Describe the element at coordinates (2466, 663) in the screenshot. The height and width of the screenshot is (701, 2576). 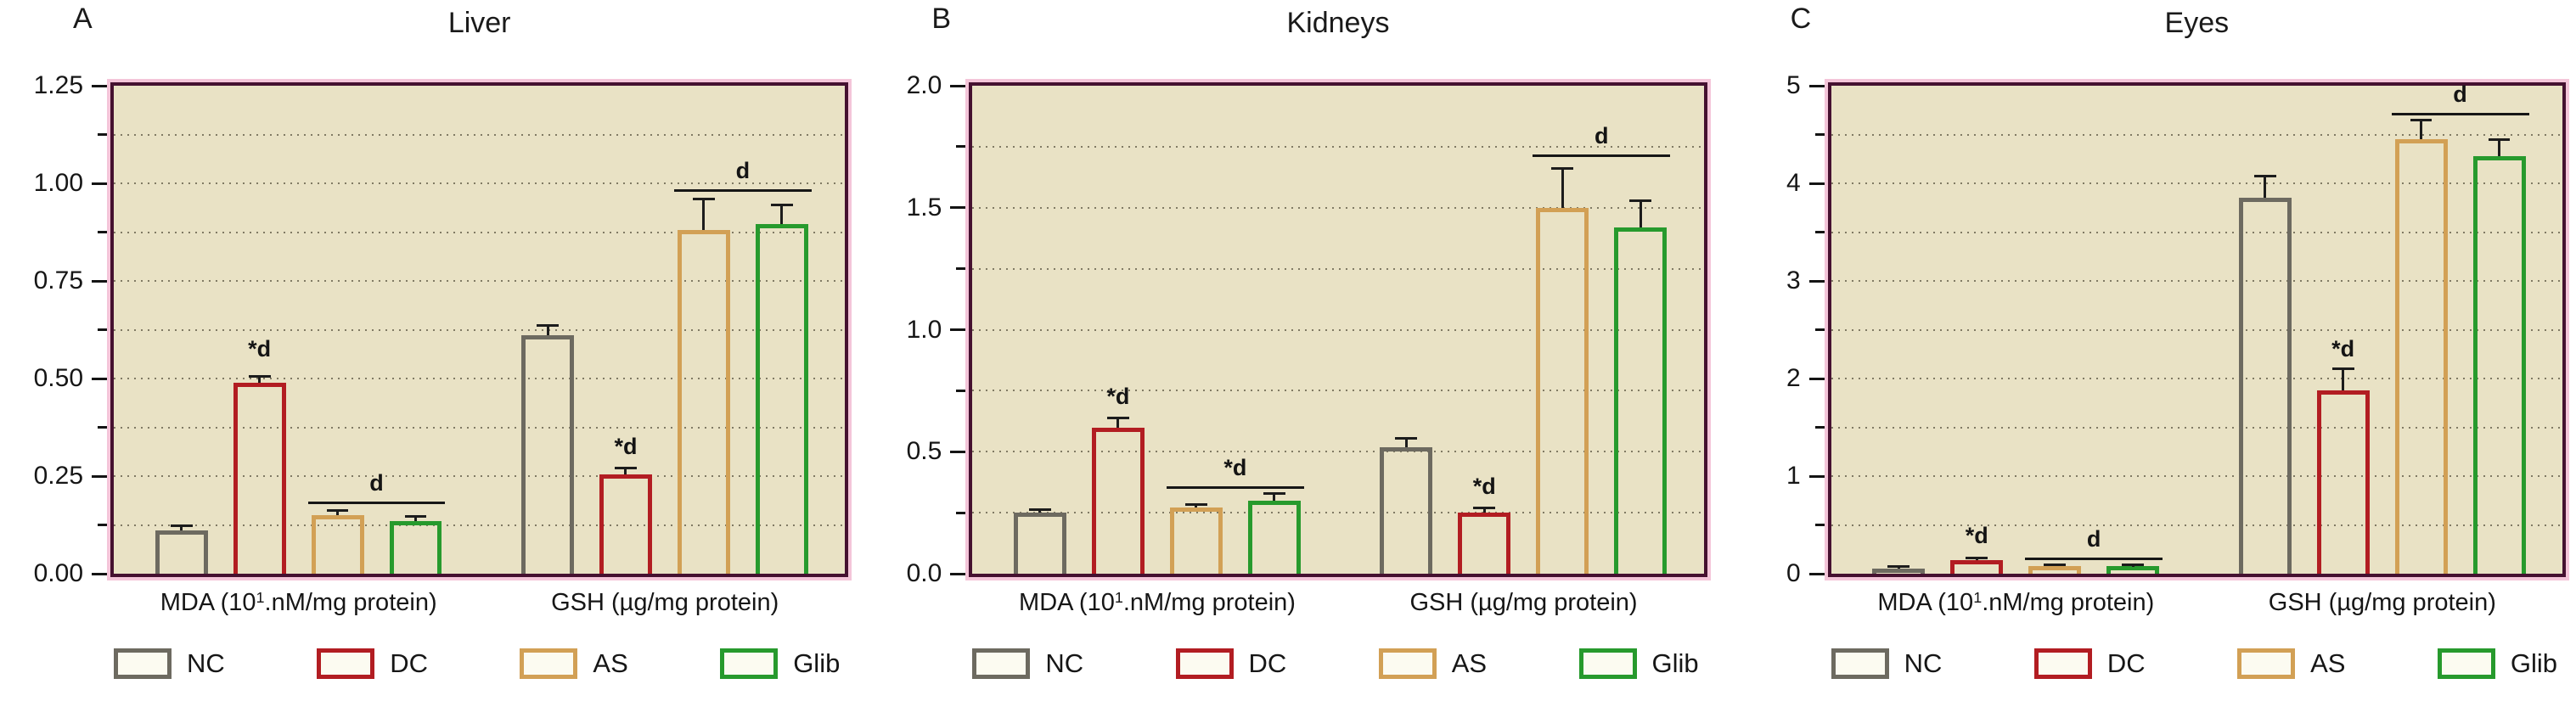
I see `legend-swatch-Glib` at that location.